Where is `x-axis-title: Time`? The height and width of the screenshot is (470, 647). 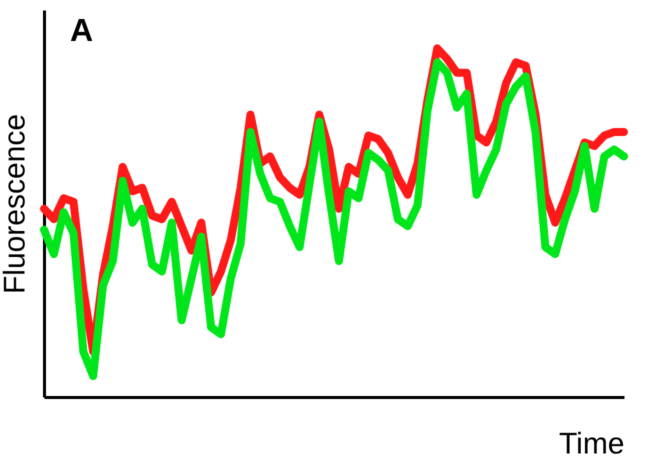
x-axis-title: Time is located at coordinates (591, 444).